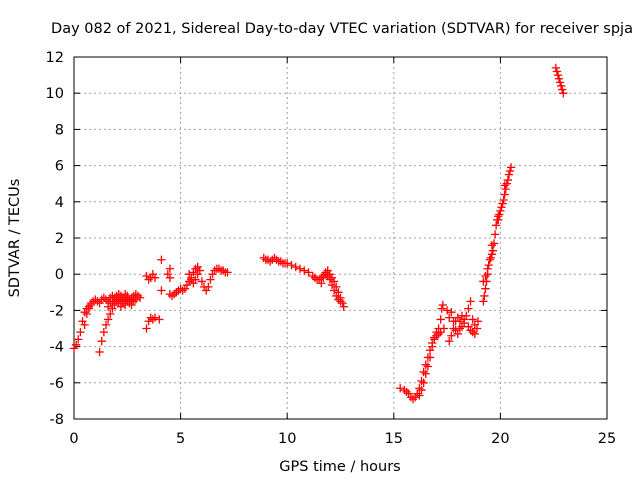  What do you see at coordinates (607, 439) in the screenshot?
I see `x-tick-label: 25` at bounding box center [607, 439].